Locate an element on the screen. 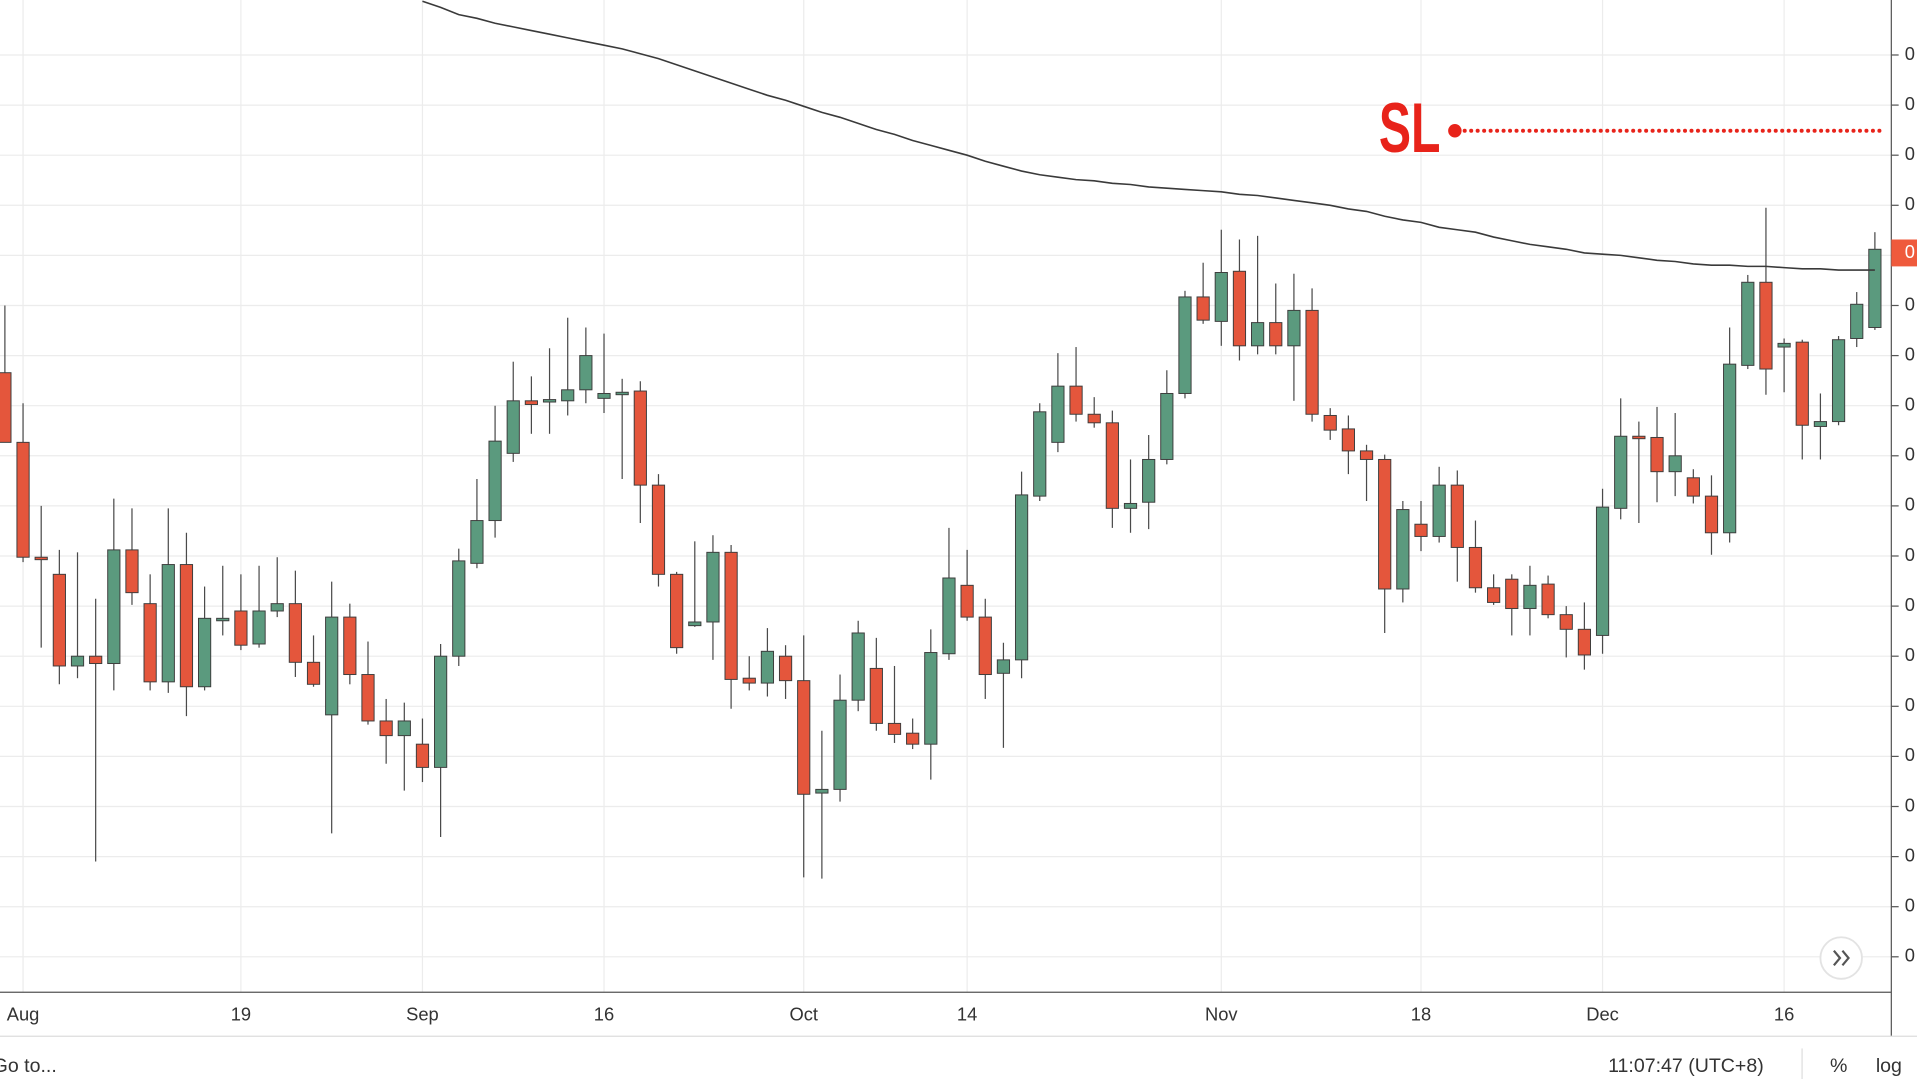  x-tick-label: Sep is located at coordinates (422, 1013).